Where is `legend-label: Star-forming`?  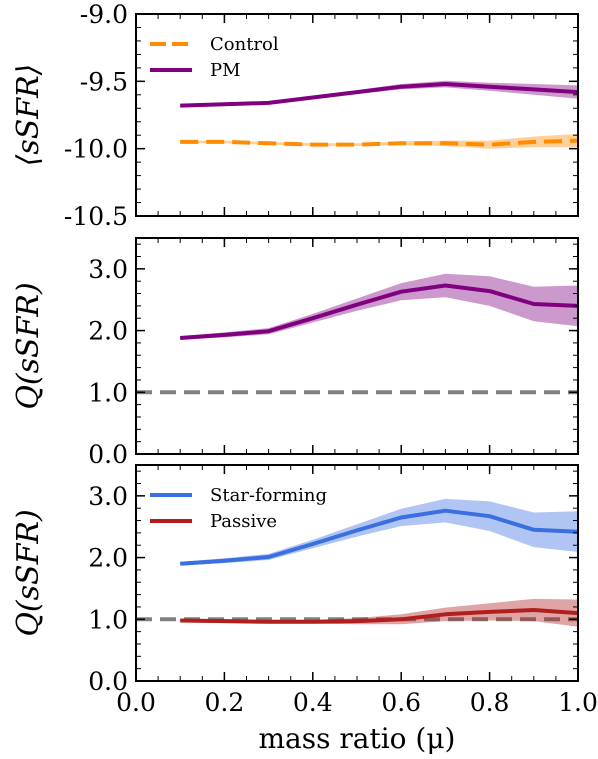
legend-label: Star-forming is located at coordinates (268, 495).